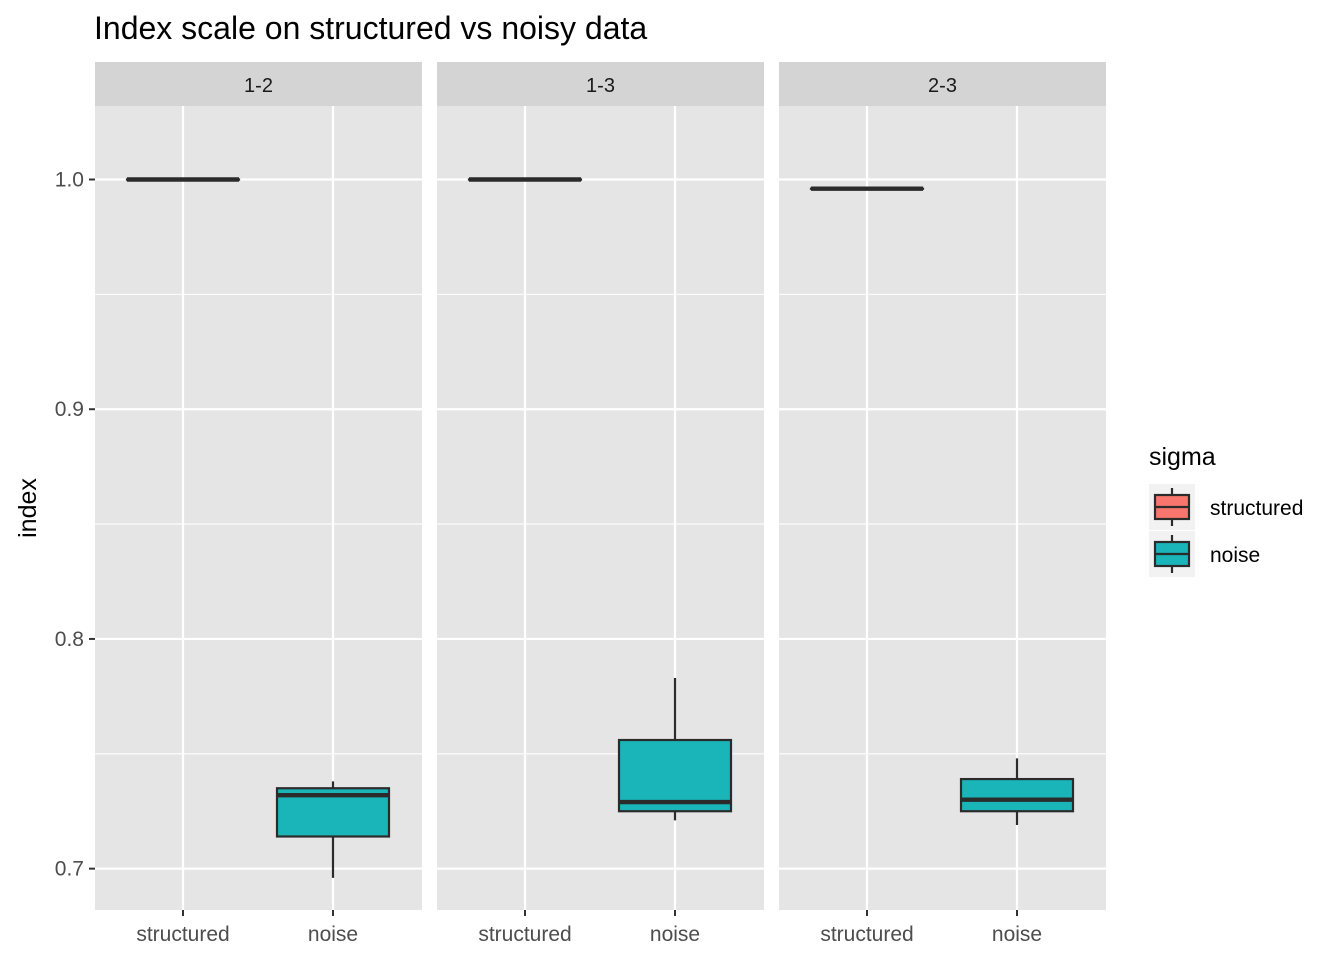 This screenshot has width=1344, height=960. What do you see at coordinates (69, 180) in the screenshot?
I see `y-tick-label: 1.0` at bounding box center [69, 180].